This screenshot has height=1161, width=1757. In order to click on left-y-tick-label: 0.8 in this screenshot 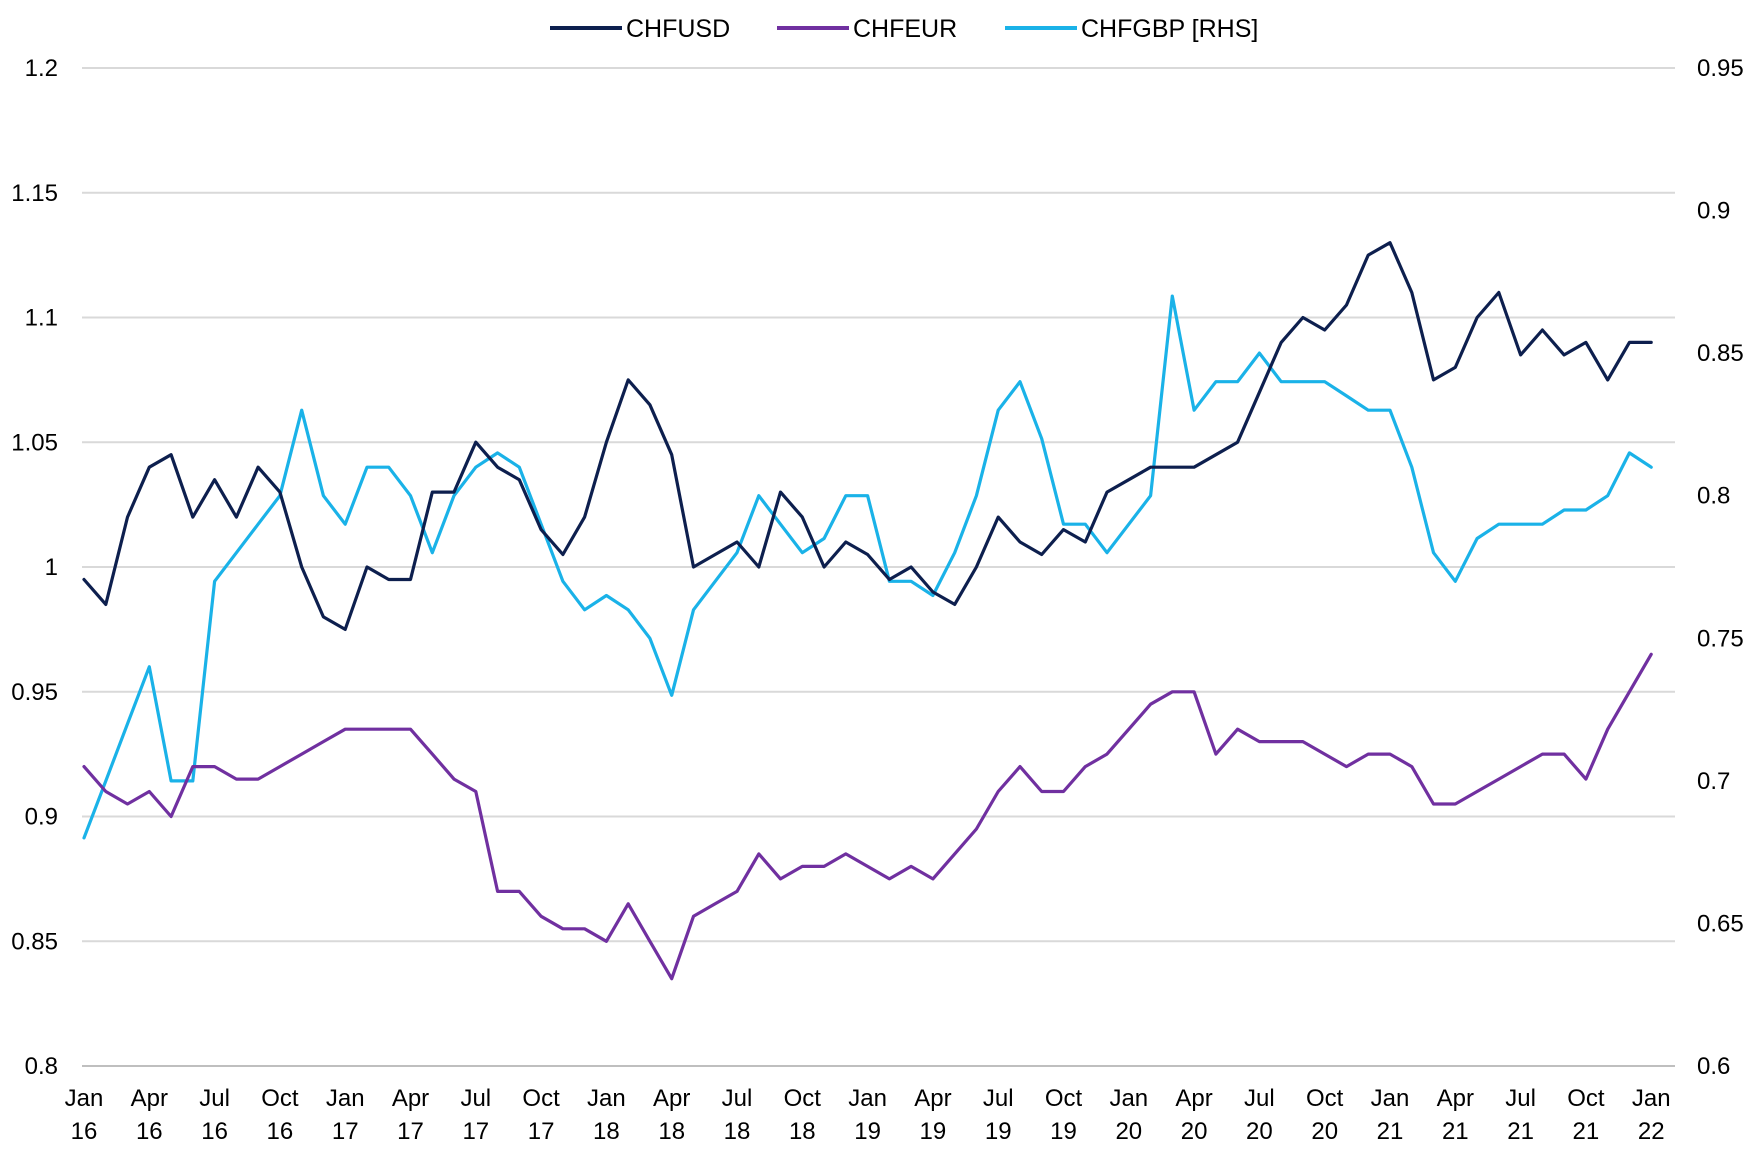, I will do `click(41, 1066)`.